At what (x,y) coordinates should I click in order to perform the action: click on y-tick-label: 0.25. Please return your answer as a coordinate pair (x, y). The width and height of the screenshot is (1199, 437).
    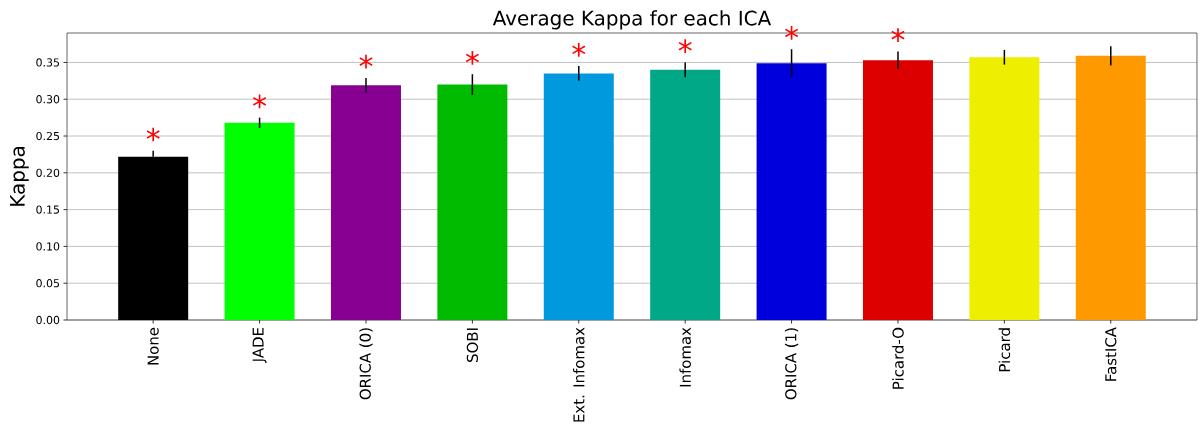
    Looking at the image, I should click on (48, 136).